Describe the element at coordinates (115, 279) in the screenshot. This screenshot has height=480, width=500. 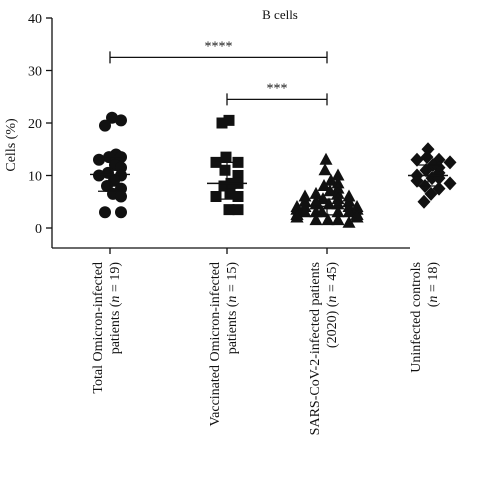
I see `x-category-label-segment: = 19)` at that location.